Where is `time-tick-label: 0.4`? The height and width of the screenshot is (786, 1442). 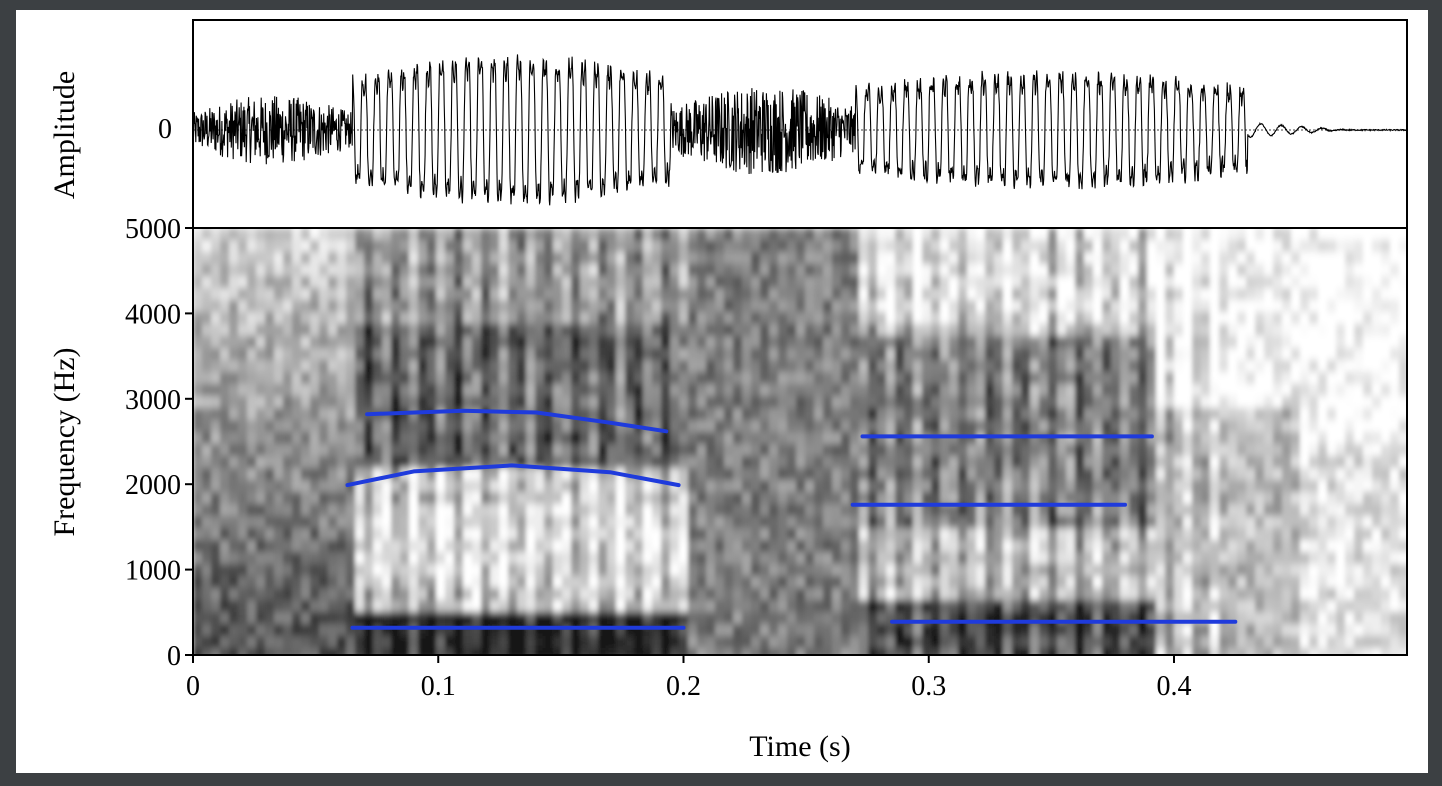
time-tick-label: 0.4 is located at coordinates (1174, 686).